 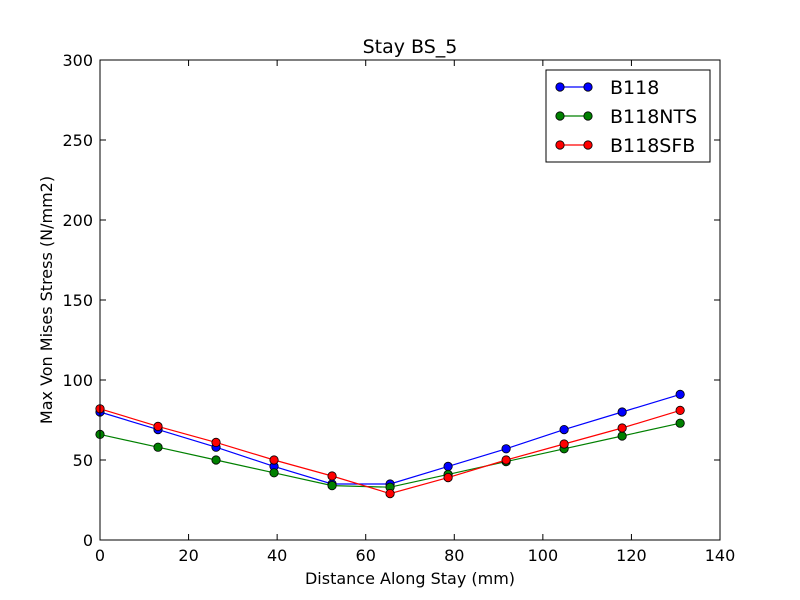 I want to click on x-tick-label: 120, so click(x=631, y=555).